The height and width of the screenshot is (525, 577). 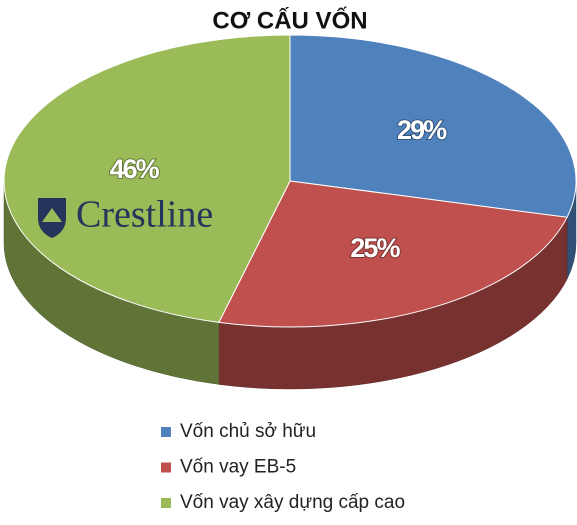 I want to click on watermark: Crestline, so click(x=125, y=216).